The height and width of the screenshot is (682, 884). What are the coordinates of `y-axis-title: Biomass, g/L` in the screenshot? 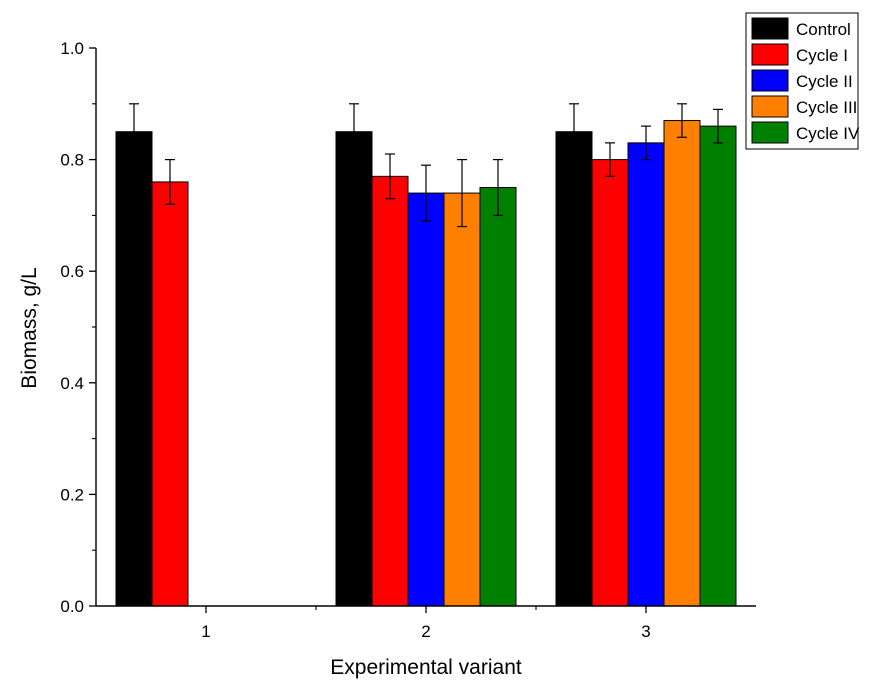 It's located at (29, 327).